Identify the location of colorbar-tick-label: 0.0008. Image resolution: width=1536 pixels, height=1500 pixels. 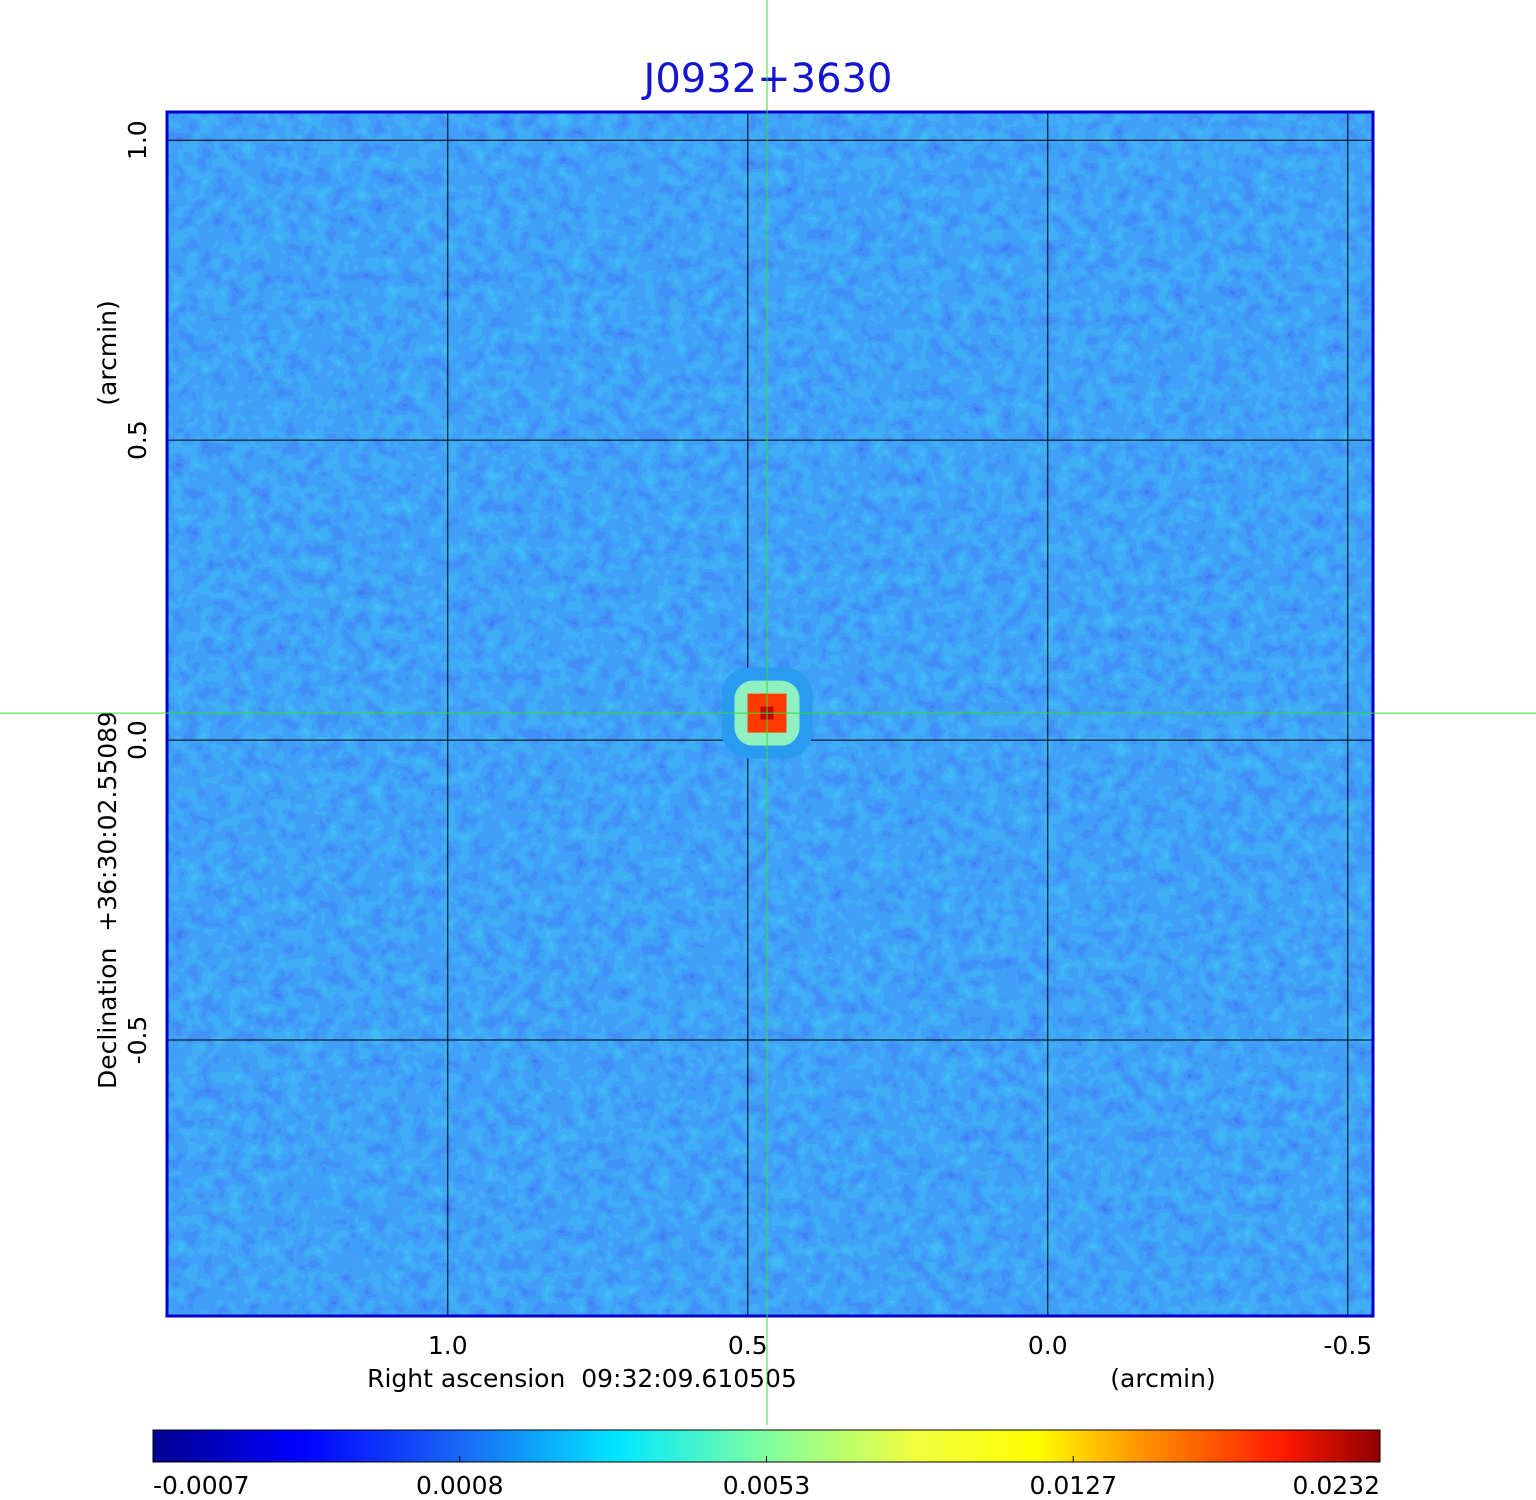
(459, 1485).